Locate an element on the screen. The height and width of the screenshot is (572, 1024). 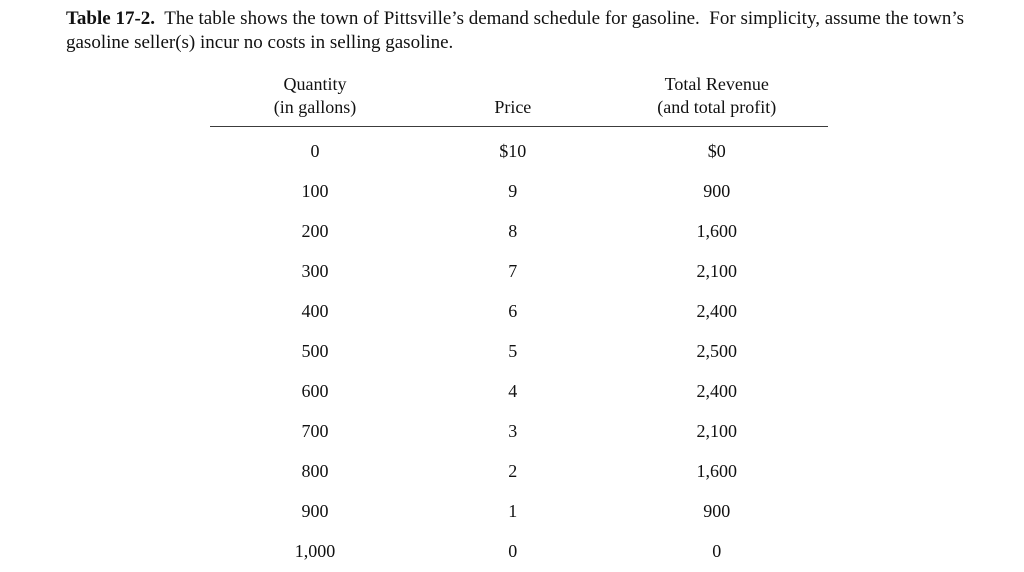
revenue-cell: 2,500 is located at coordinates (716, 350).